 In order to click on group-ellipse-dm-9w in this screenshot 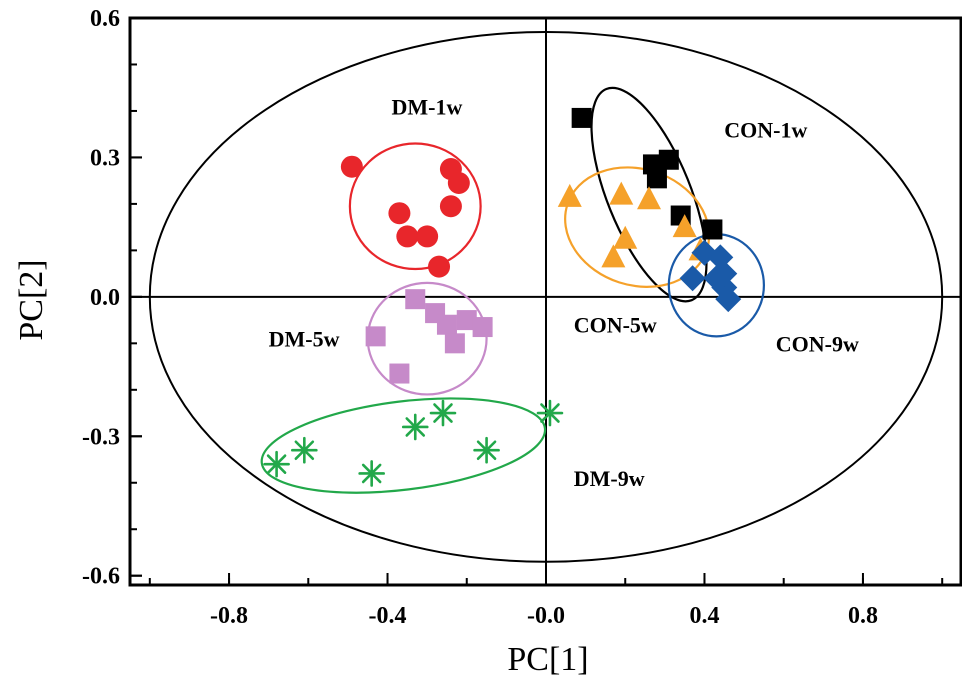, I will do `click(403, 445)`.